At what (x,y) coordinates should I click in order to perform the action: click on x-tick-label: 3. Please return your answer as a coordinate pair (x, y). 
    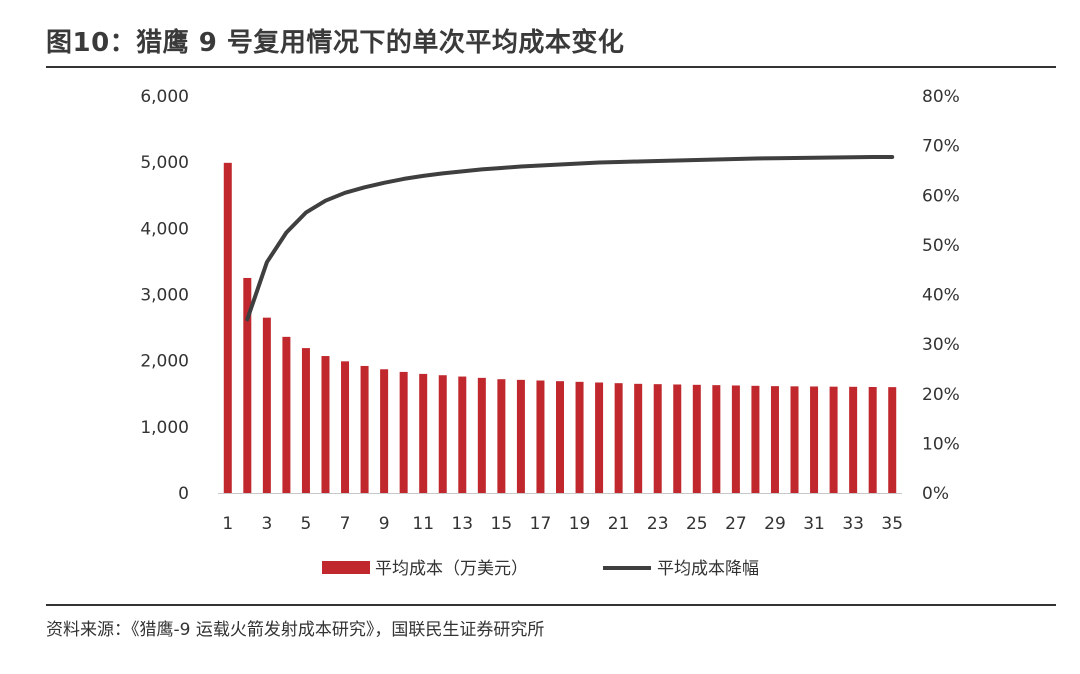
    Looking at the image, I should click on (266, 524).